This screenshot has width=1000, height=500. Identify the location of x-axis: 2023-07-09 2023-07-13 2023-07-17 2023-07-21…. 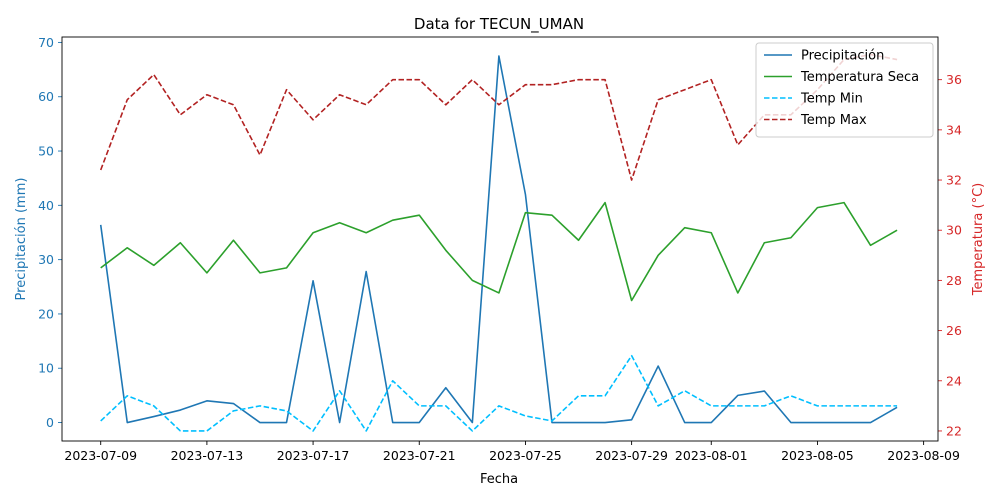
(512, 452).